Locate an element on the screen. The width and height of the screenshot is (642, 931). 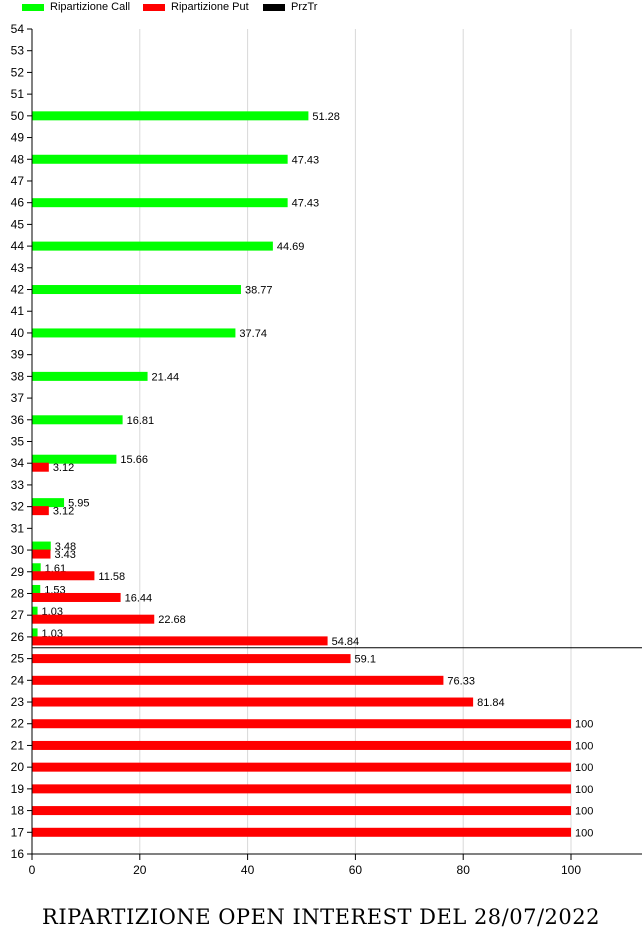
x-tick-label: 0 is located at coordinates (32, 870).